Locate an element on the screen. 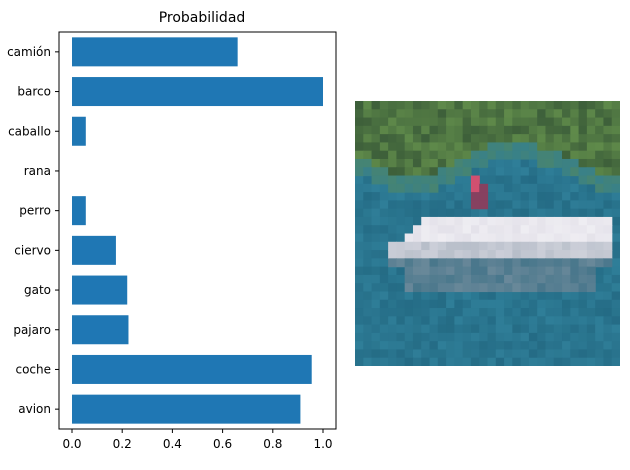 This screenshot has width=630, height=470. y-tick-label: rana is located at coordinates (37, 171).